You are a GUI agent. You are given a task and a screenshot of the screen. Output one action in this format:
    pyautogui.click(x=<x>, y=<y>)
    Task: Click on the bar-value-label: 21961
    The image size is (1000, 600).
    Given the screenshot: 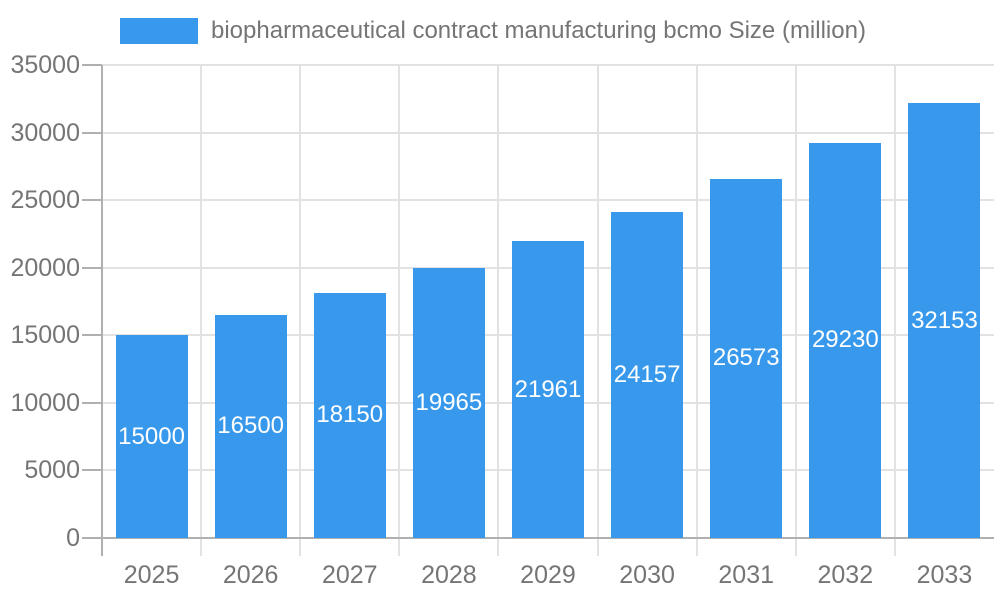 What is the action you would take?
    pyautogui.click(x=548, y=389)
    